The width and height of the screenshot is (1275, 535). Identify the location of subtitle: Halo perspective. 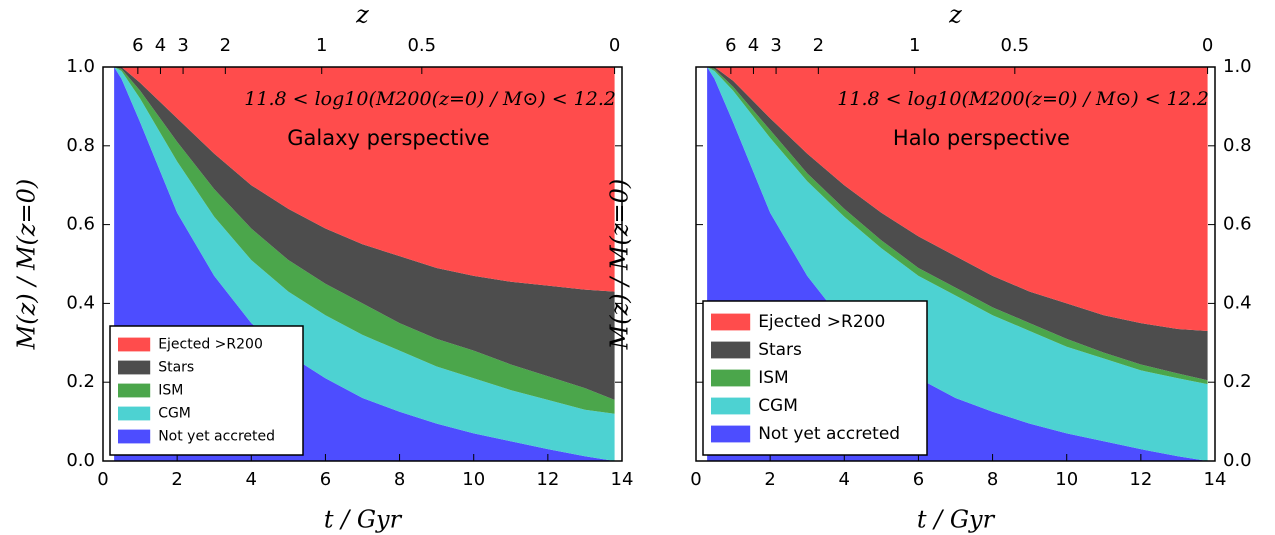
(981, 138).